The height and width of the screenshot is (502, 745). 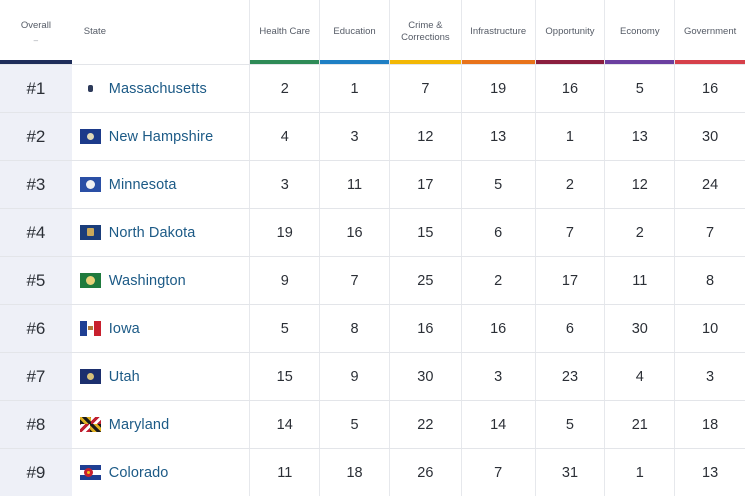 What do you see at coordinates (138, 472) in the screenshot?
I see `state-link: Colorado` at bounding box center [138, 472].